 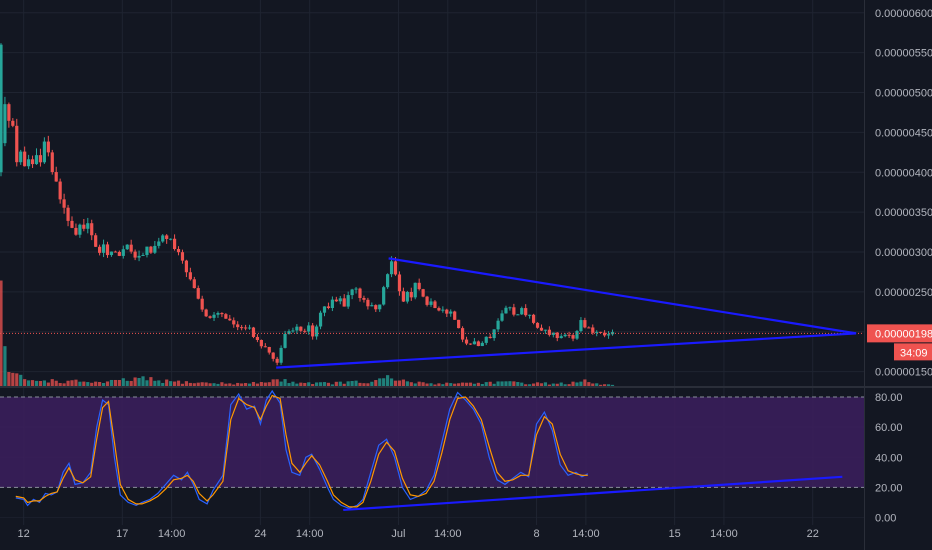 I want to click on countdown-value: 34:09, so click(x=914, y=353).